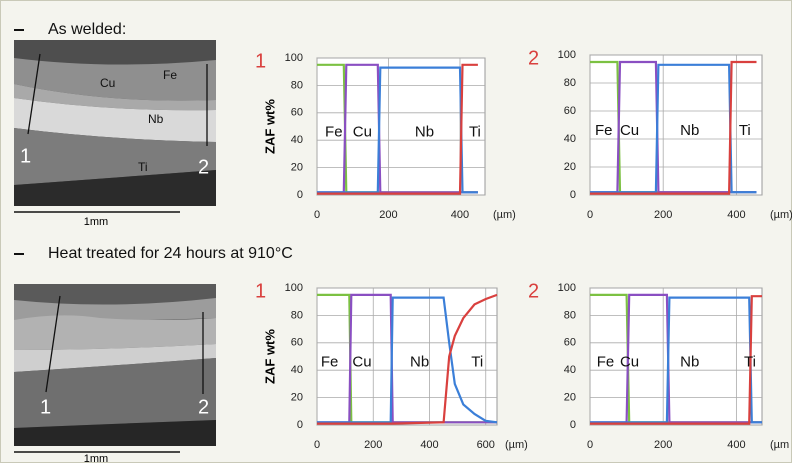  I want to click on section-heading: Heat treated for 24 hours at 910°C, so click(170, 253).